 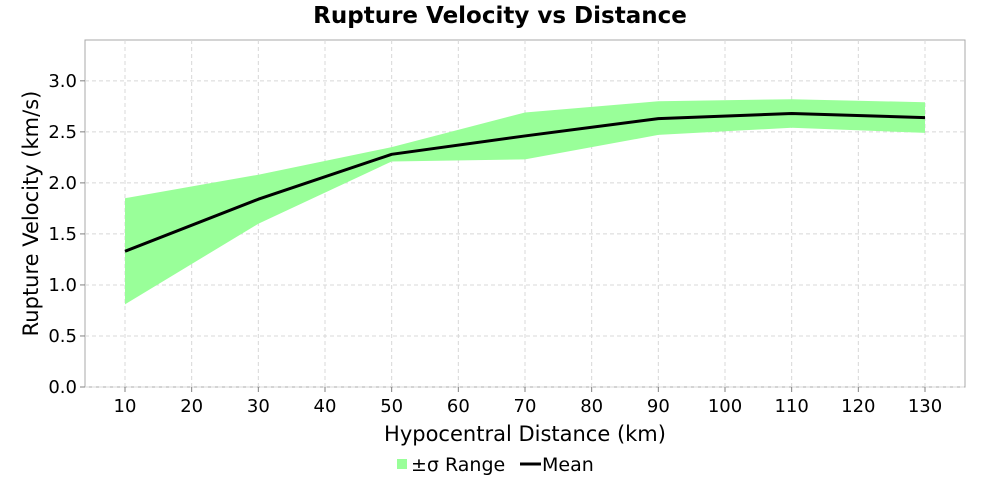 I want to click on chart-title: Rupture Velocity vs Distance, so click(x=500, y=16).